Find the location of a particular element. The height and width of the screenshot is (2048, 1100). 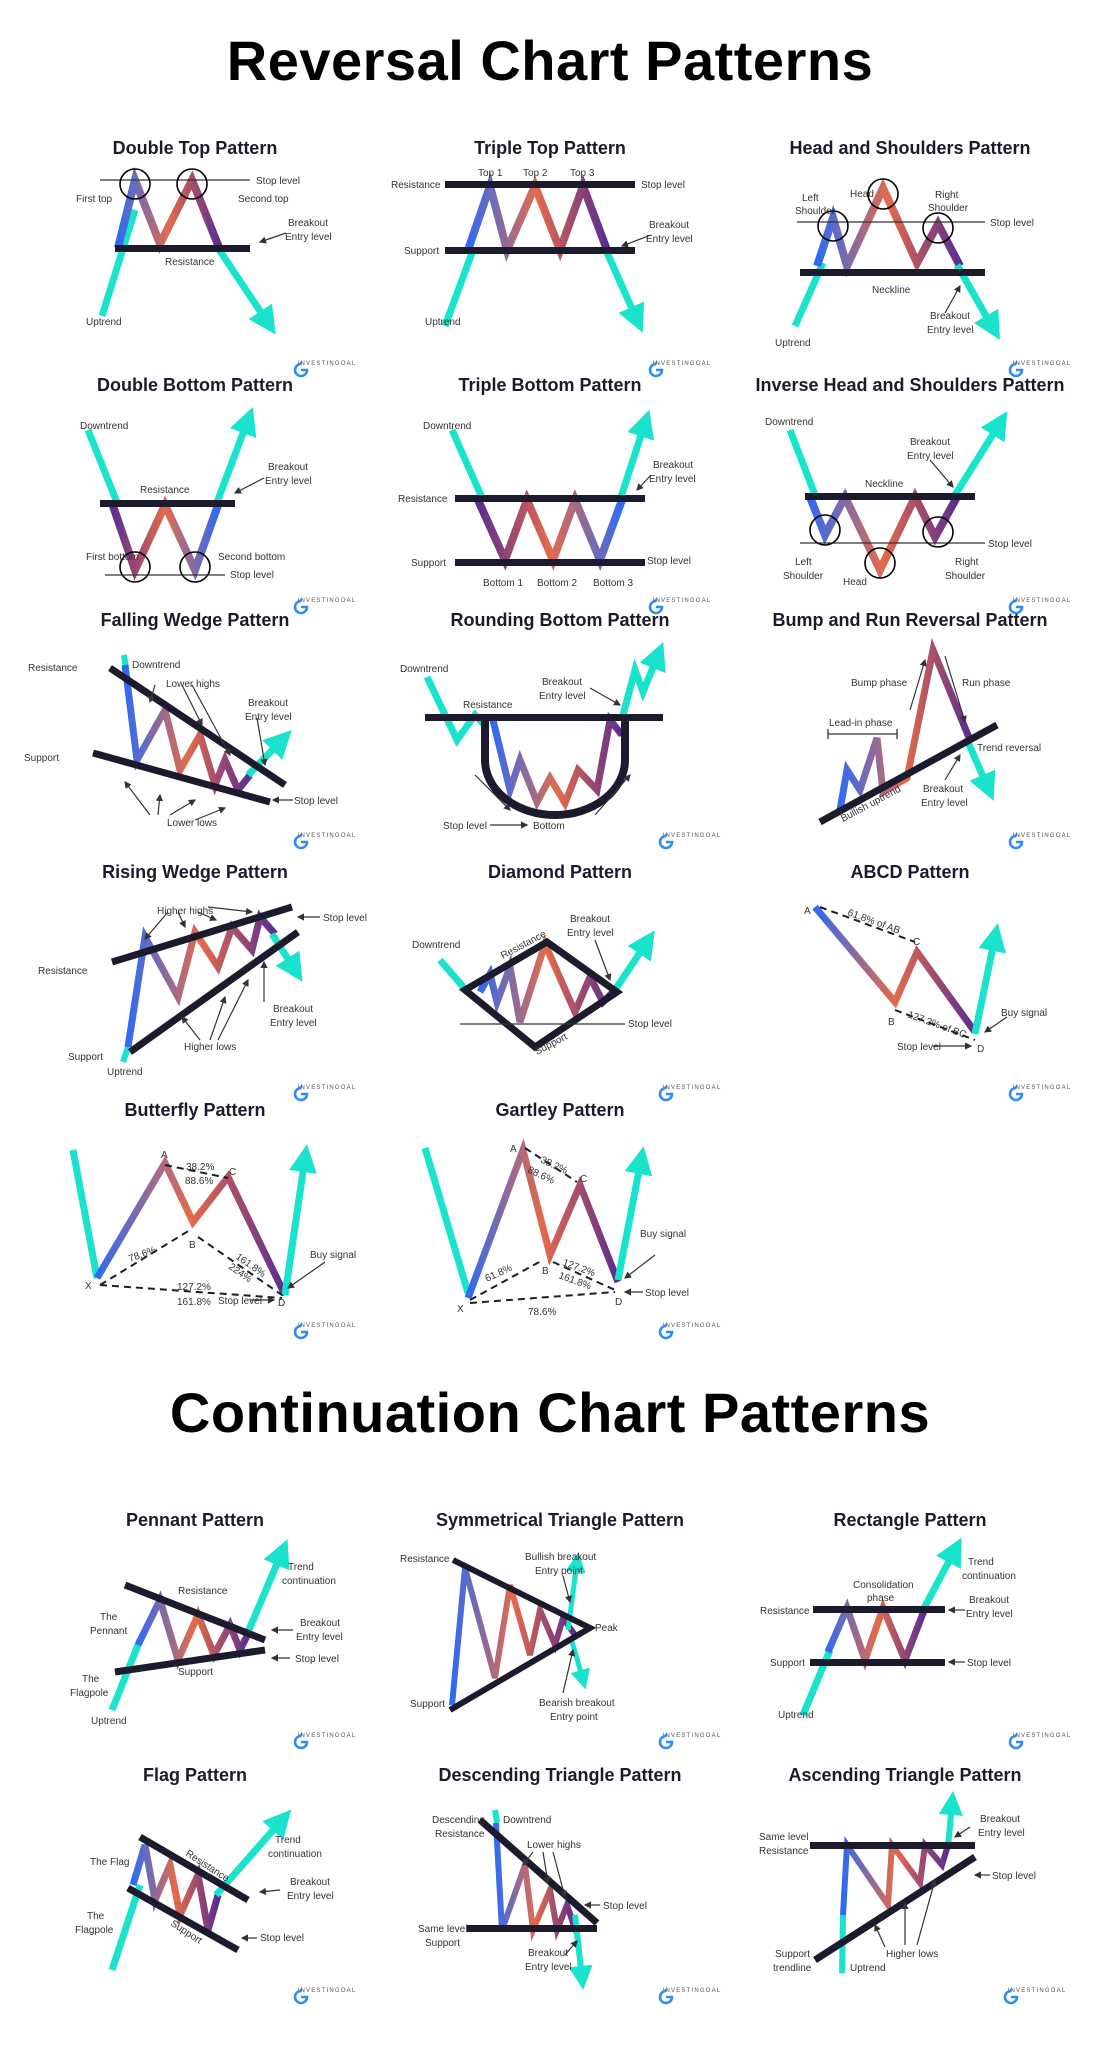

diagram-label: X is located at coordinates (88, 1286).